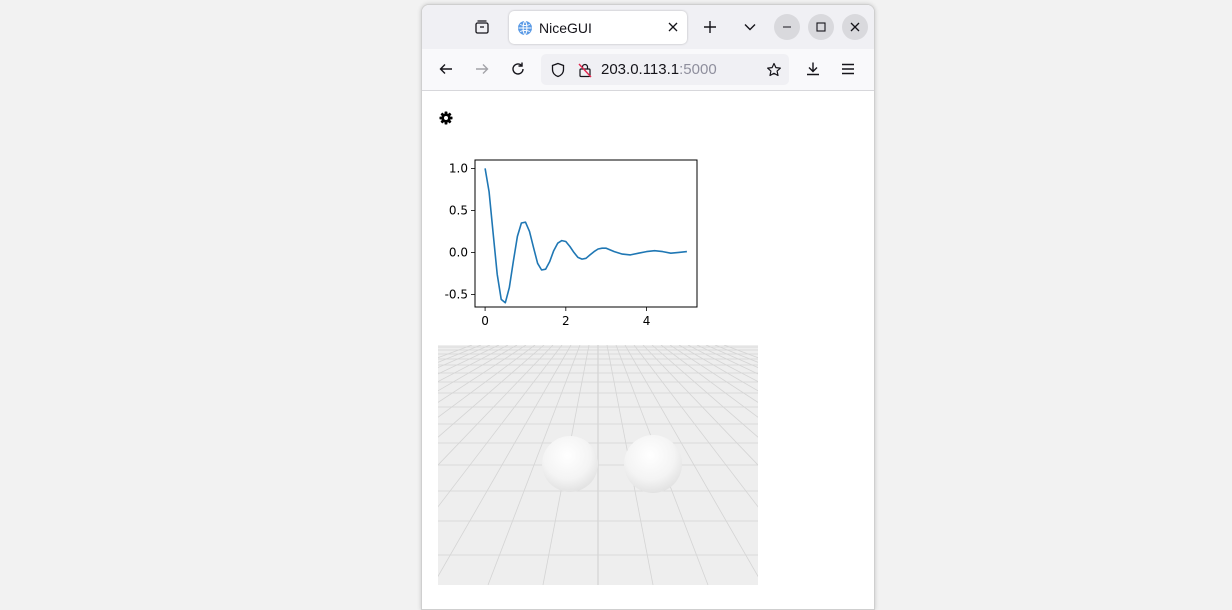 Image resolution: width=1232 pixels, height=610 pixels. What do you see at coordinates (565, 28) in the screenshot?
I see `tab-title: NiceGUI` at bounding box center [565, 28].